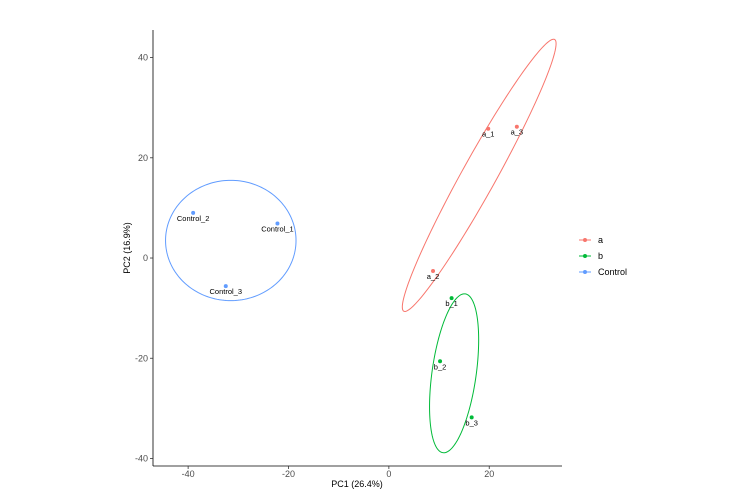 The image size is (755, 494). What do you see at coordinates (388, 474) in the screenshot?
I see `x-tick-label: 0` at bounding box center [388, 474].